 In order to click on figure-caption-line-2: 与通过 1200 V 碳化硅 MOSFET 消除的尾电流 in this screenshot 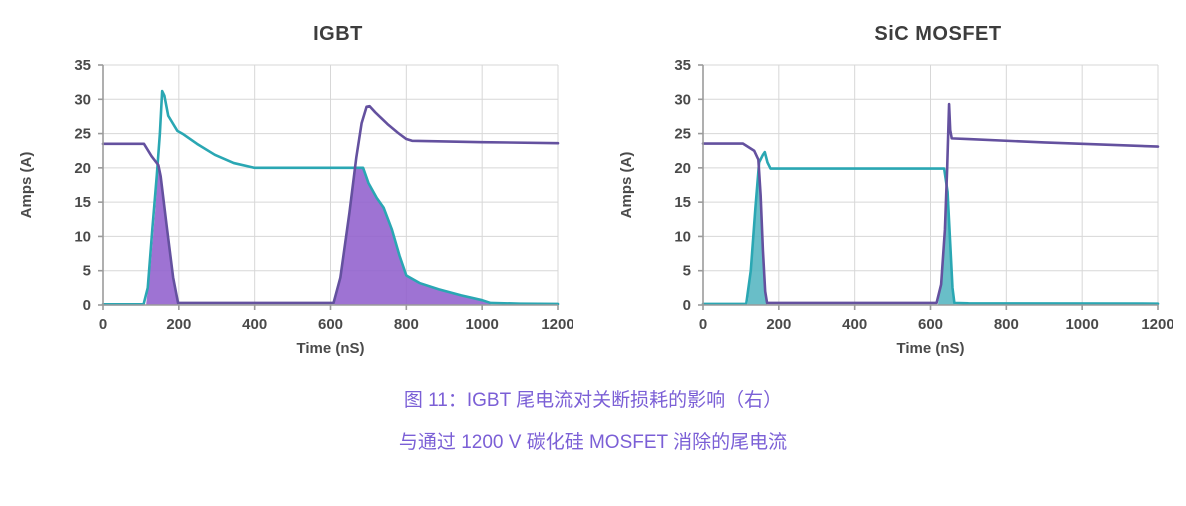, I will do `click(593, 442)`.